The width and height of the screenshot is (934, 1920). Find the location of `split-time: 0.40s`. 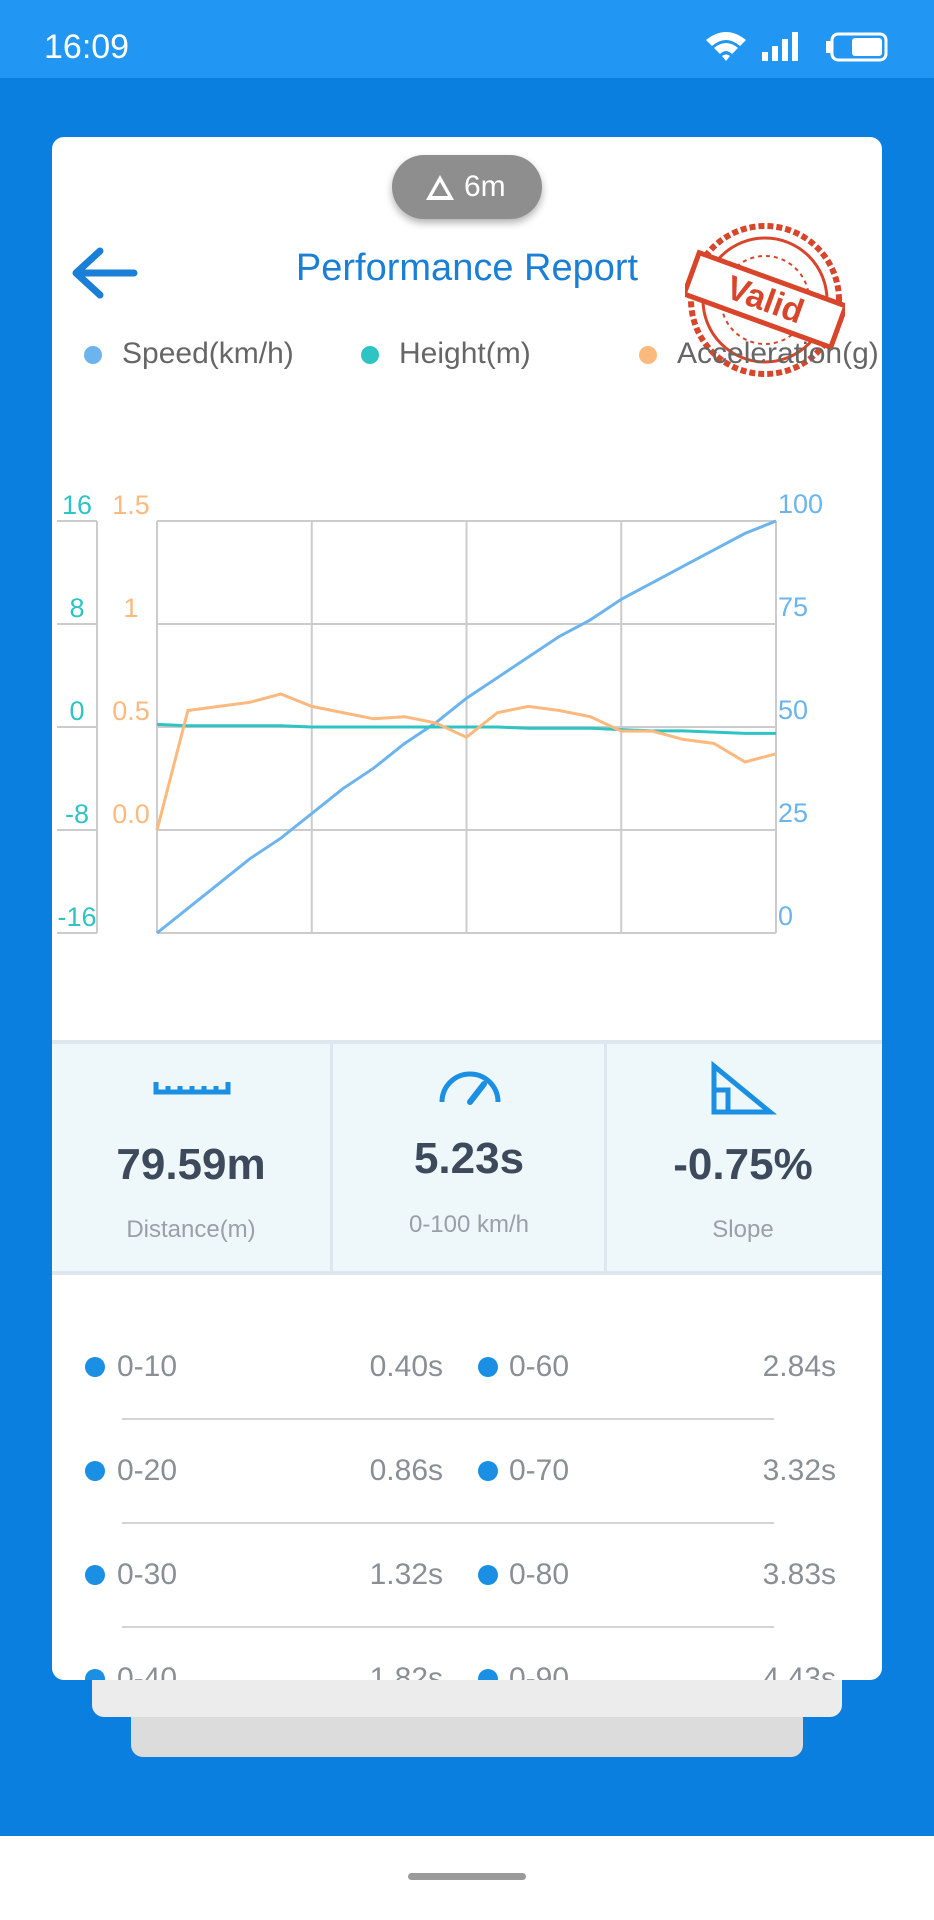

split-time: 0.40s is located at coordinates (406, 1366).